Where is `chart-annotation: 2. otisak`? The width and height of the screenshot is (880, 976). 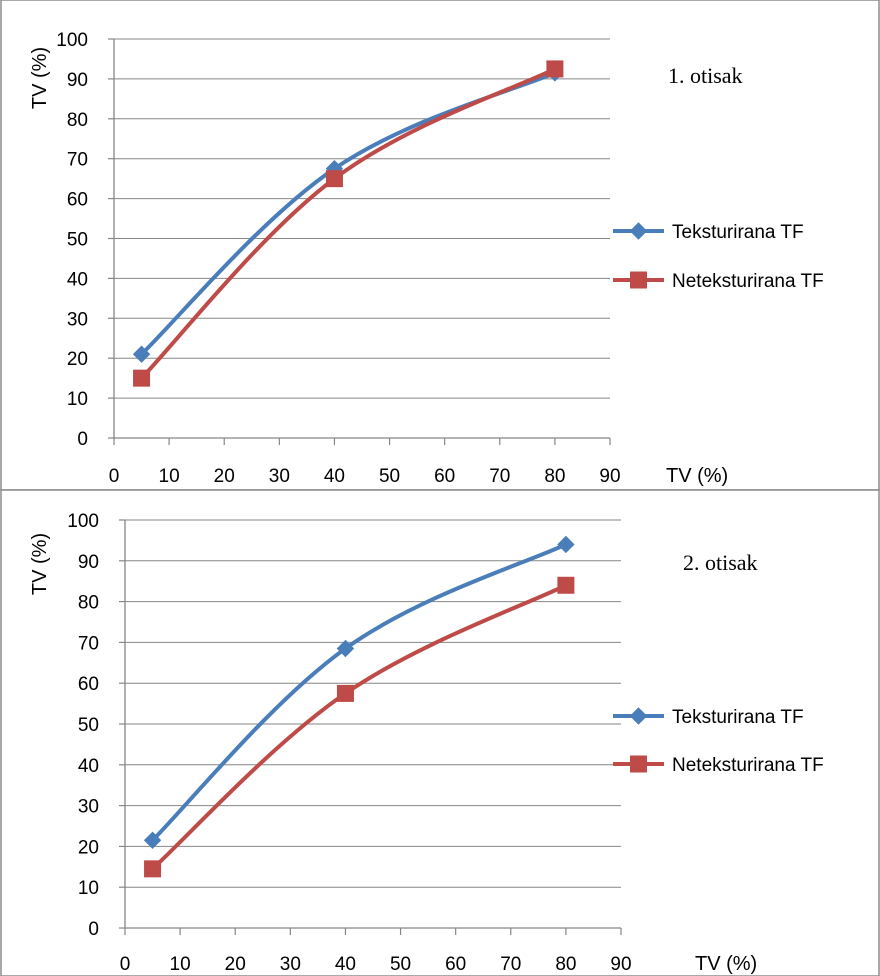
chart-annotation: 2. otisak is located at coordinates (720, 562).